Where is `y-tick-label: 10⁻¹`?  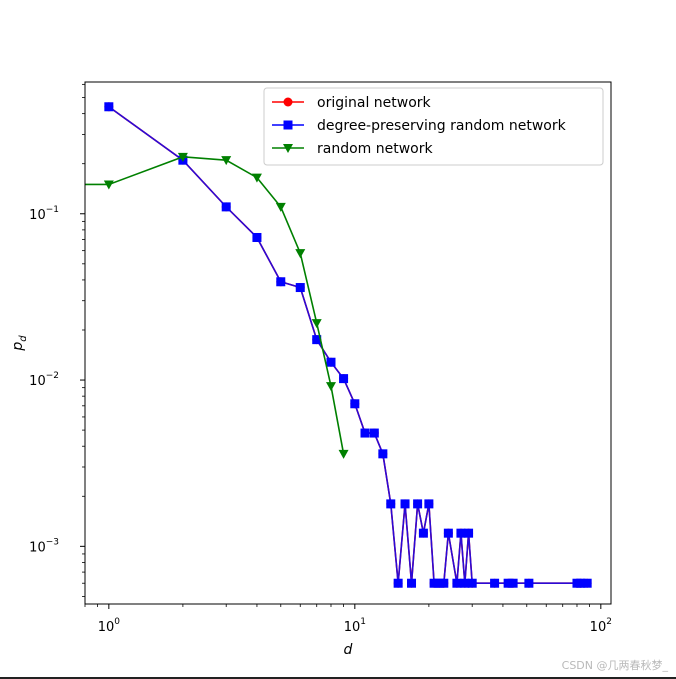
y-tick-label: 10⁻¹ is located at coordinates (44, 214).